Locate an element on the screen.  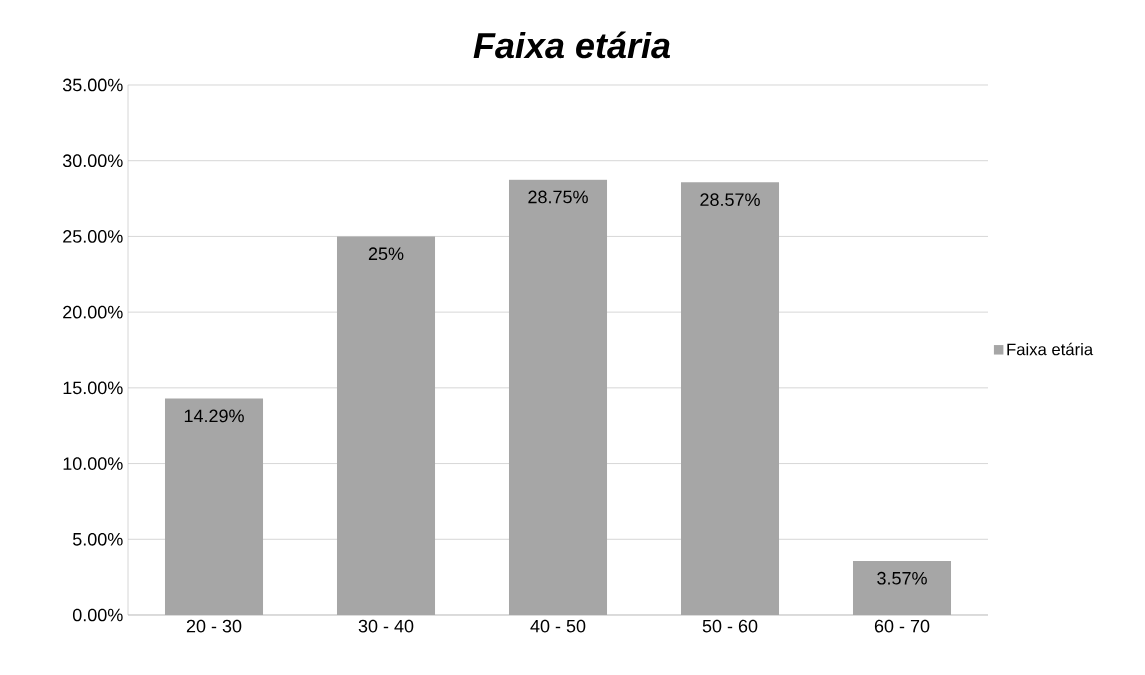
chart-title: Faixa etária is located at coordinates (571, 45).